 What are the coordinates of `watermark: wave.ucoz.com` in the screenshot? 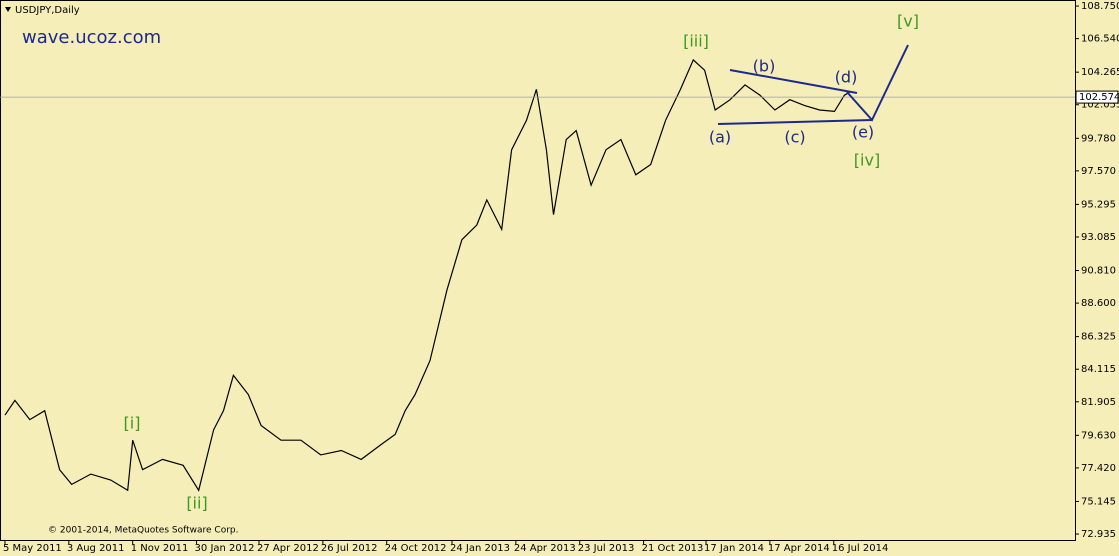 It's located at (91, 37).